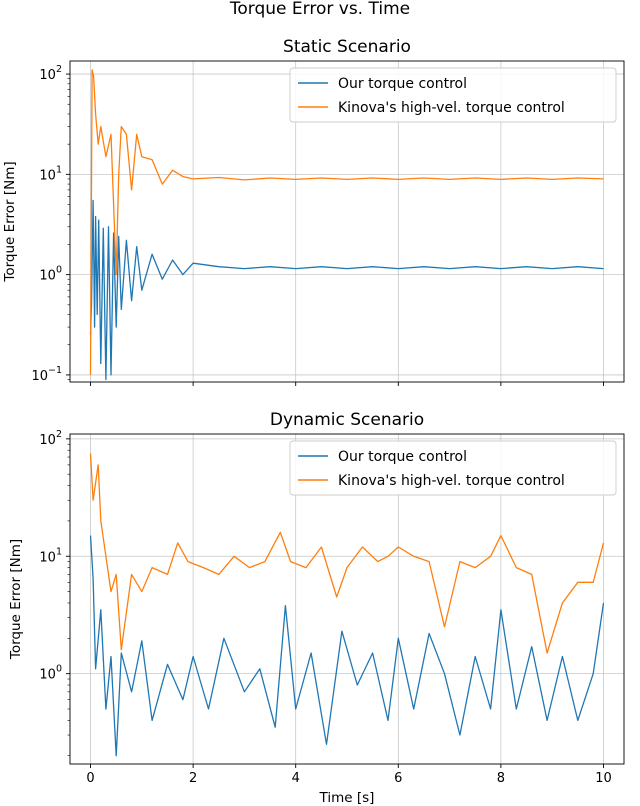 Image resolution: width=640 pixels, height=806 pixels. Describe the element at coordinates (347, 420) in the screenshot. I see `chart-title: Dynamic Scenario` at that location.